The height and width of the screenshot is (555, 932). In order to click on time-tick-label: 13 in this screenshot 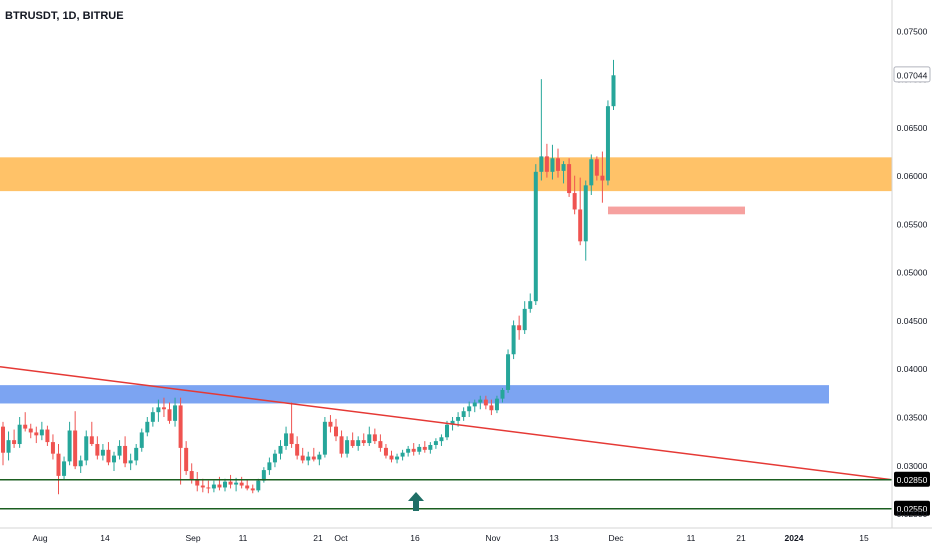, I will do `click(554, 538)`.